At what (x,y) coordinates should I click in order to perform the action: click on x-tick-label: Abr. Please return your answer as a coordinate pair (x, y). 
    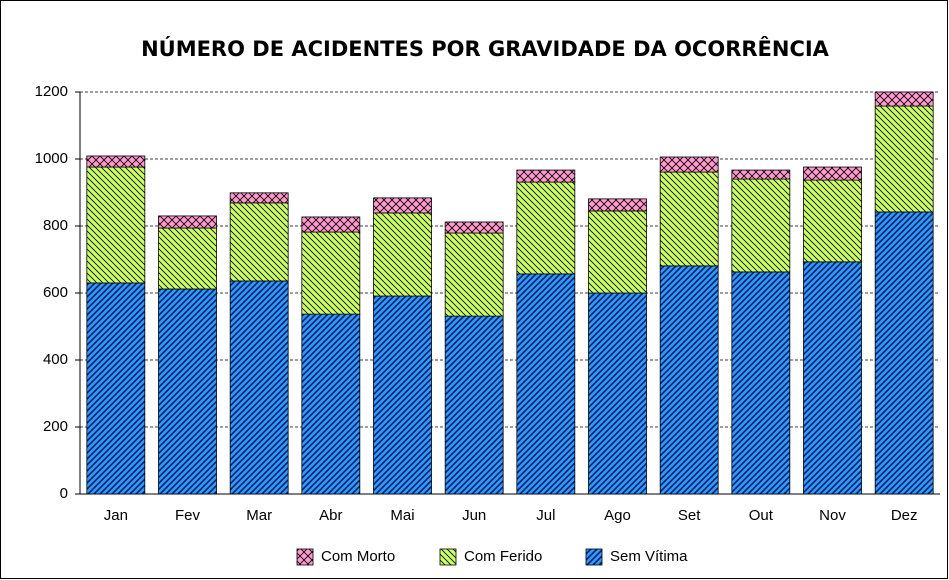
    Looking at the image, I should click on (330, 515).